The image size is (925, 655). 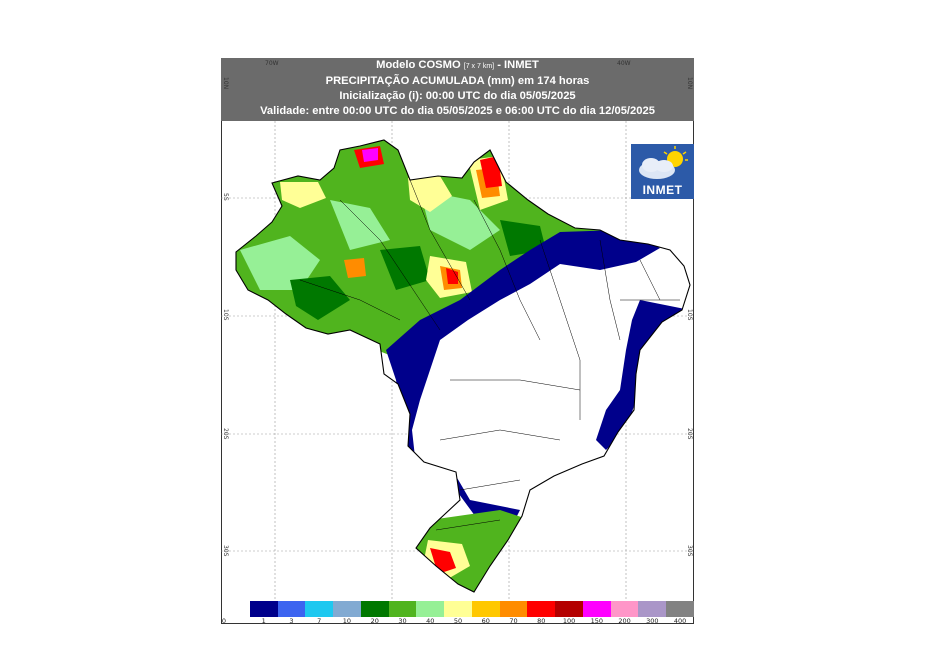 I want to click on model-title: Modelo COSMO [7 x 7 km] - INMET, so click(x=457, y=65).